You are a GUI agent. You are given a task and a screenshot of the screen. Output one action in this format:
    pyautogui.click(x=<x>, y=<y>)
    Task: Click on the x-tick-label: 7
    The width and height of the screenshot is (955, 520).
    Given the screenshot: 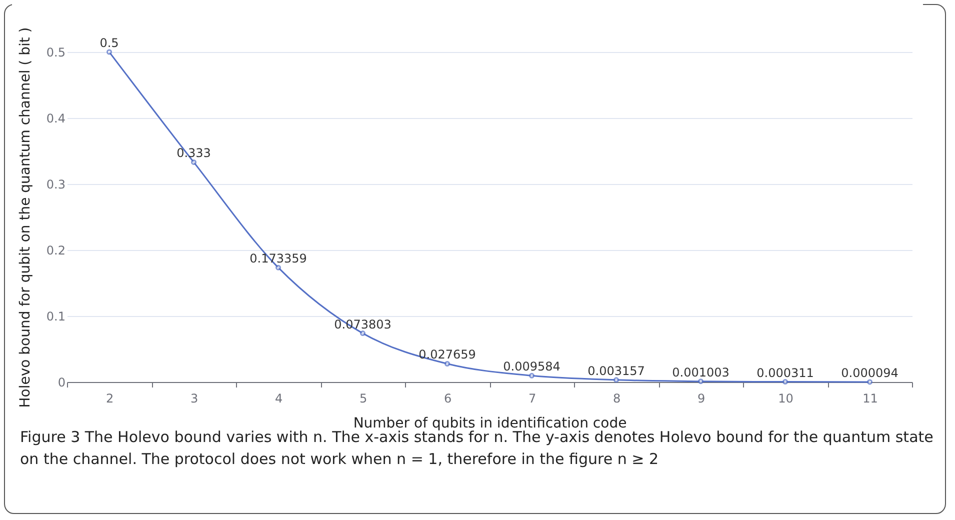 What is the action you would take?
    pyautogui.click(x=532, y=399)
    